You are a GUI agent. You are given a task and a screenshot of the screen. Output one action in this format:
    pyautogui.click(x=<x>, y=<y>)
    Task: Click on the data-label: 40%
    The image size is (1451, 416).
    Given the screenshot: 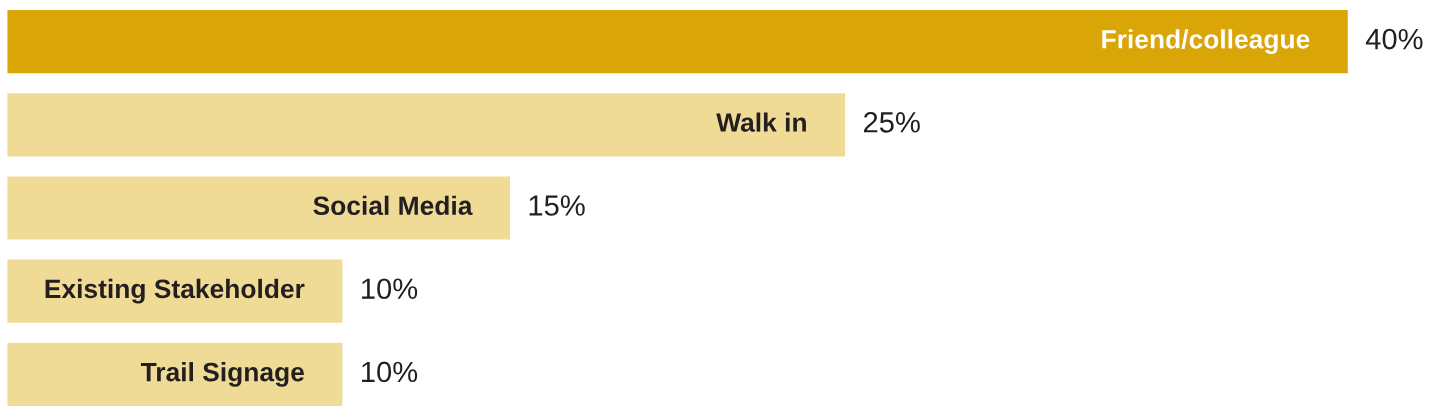 What is the action you would take?
    pyautogui.click(x=1394, y=39)
    